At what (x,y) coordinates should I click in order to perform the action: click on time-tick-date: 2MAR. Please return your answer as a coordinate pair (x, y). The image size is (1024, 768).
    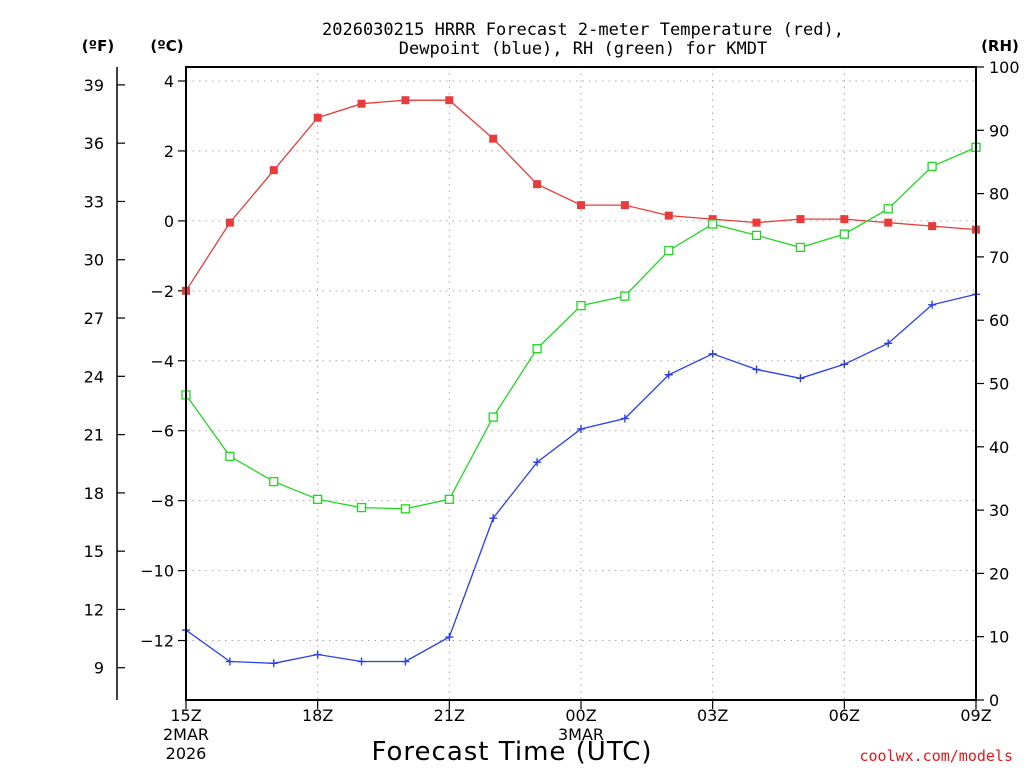
    Looking at the image, I should click on (186, 734).